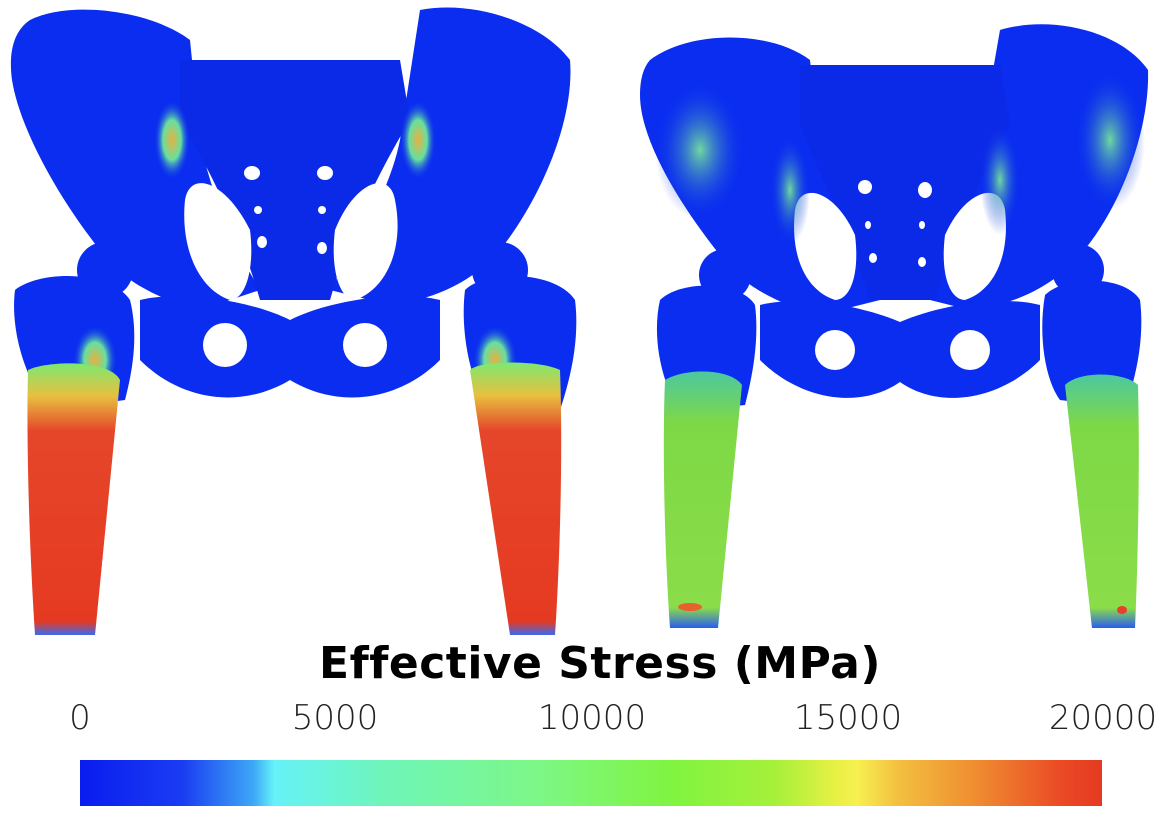 This screenshot has width=1158, height=816. I want to click on colorbar-tick-1: 5000, so click(335, 718).